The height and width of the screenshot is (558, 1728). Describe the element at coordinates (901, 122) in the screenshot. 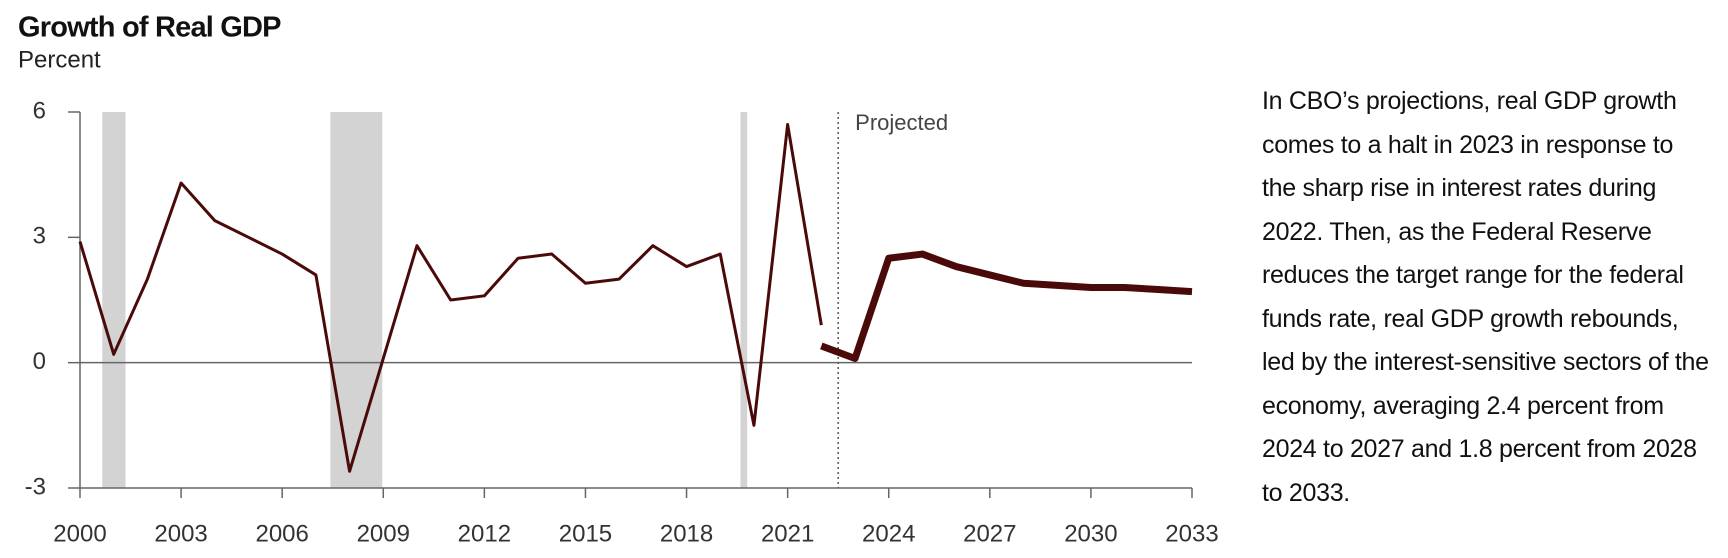

I see `projection-label: Projected` at that location.